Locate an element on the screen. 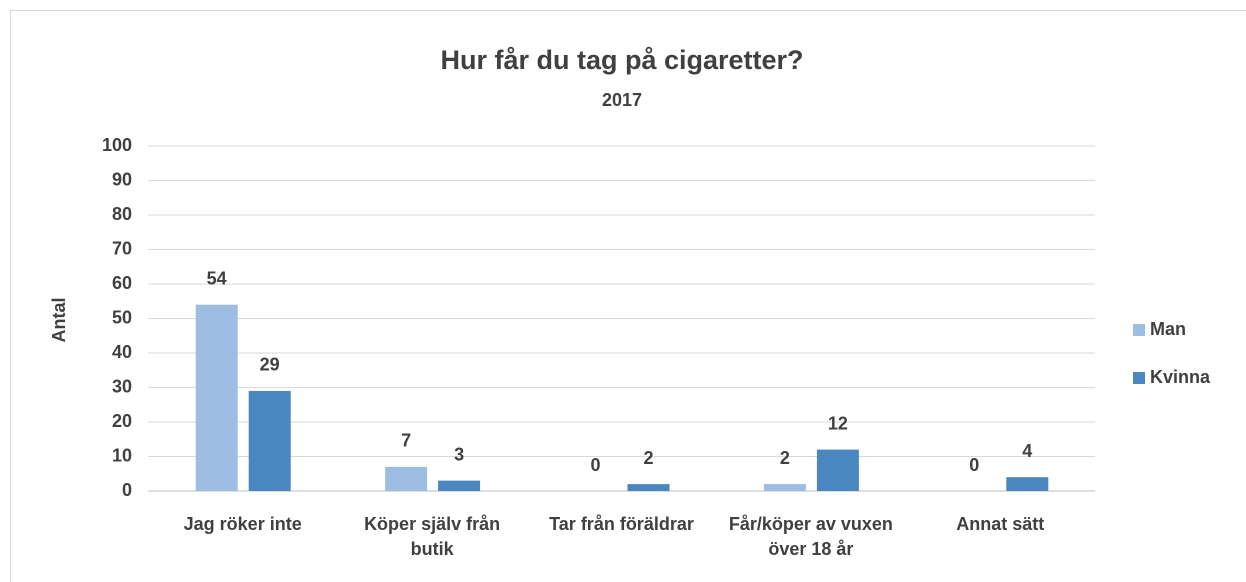 The image size is (1246, 582). x-tick-label: Köper själv från butik is located at coordinates (432, 536).